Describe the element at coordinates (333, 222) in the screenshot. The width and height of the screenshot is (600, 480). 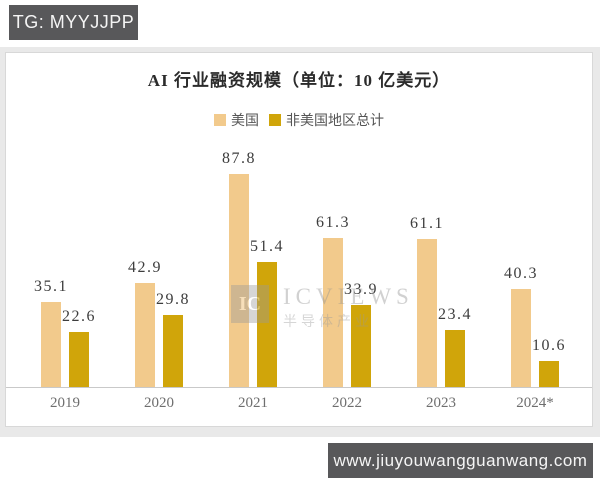
I see `value-label: 61.3` at that location.